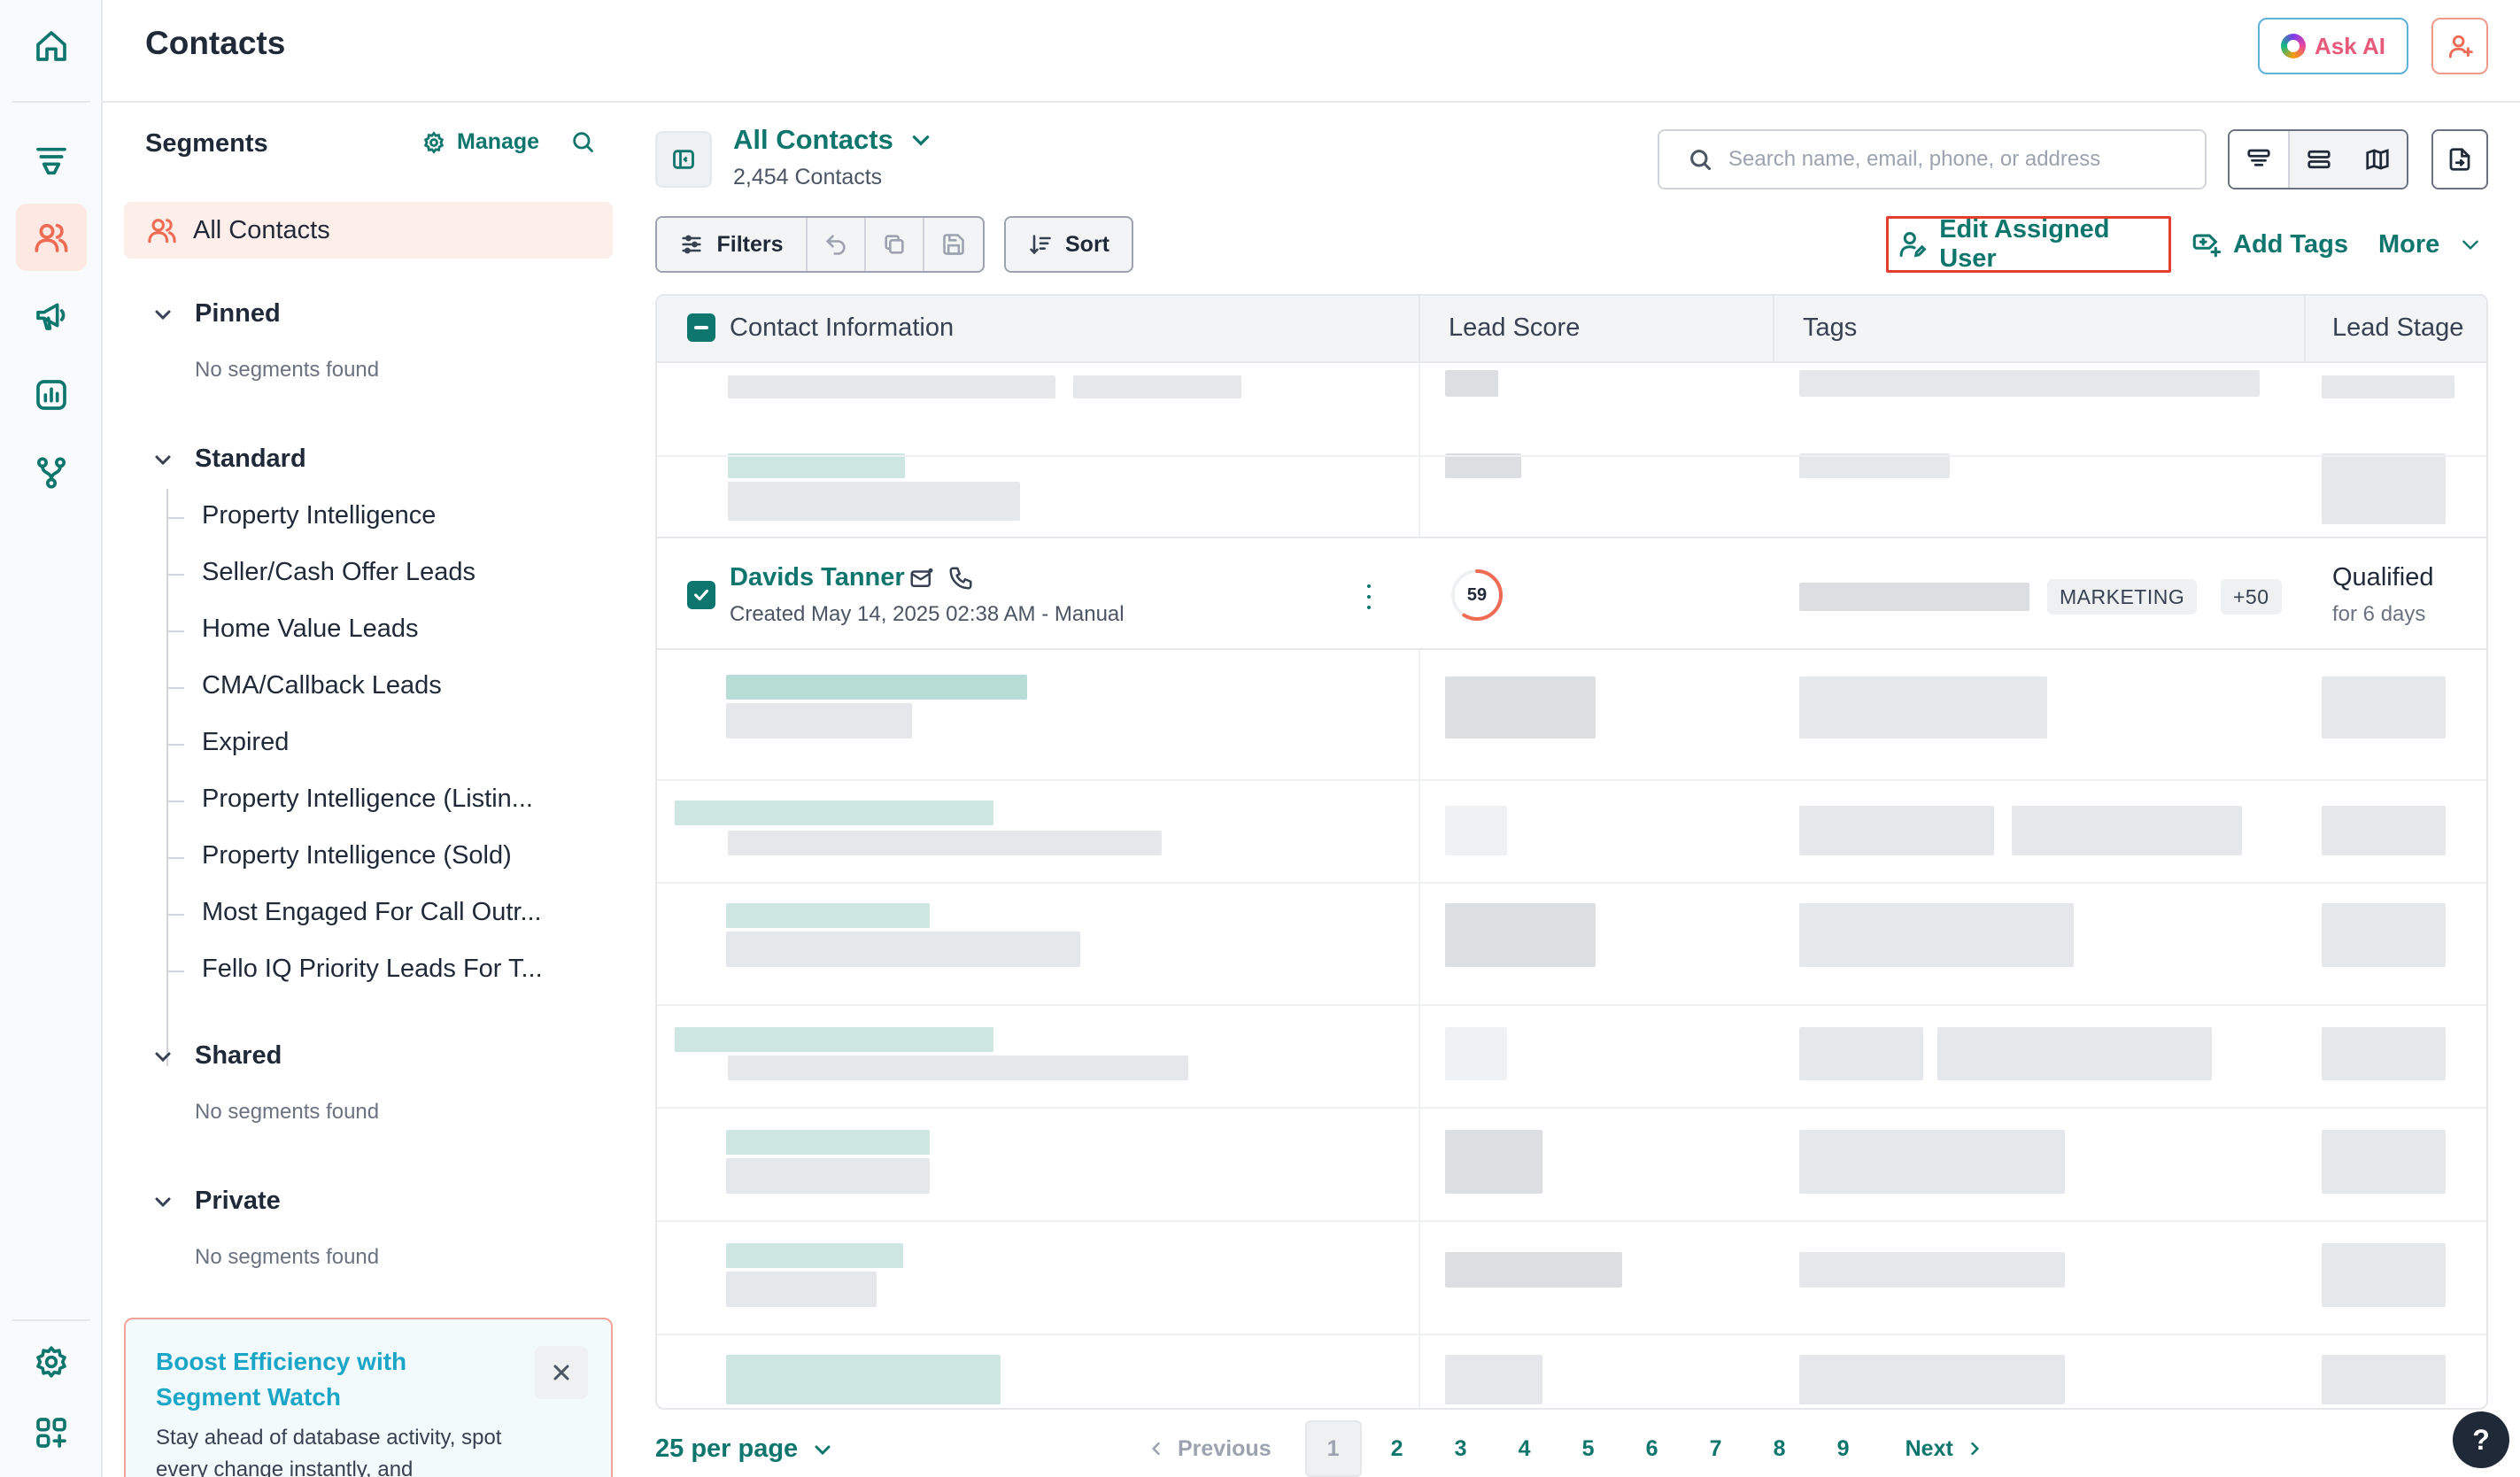  What do you see at coordinates (250, 459) in the screenshot?
I see `group-label: Standard` at bounding box center [250, 459].